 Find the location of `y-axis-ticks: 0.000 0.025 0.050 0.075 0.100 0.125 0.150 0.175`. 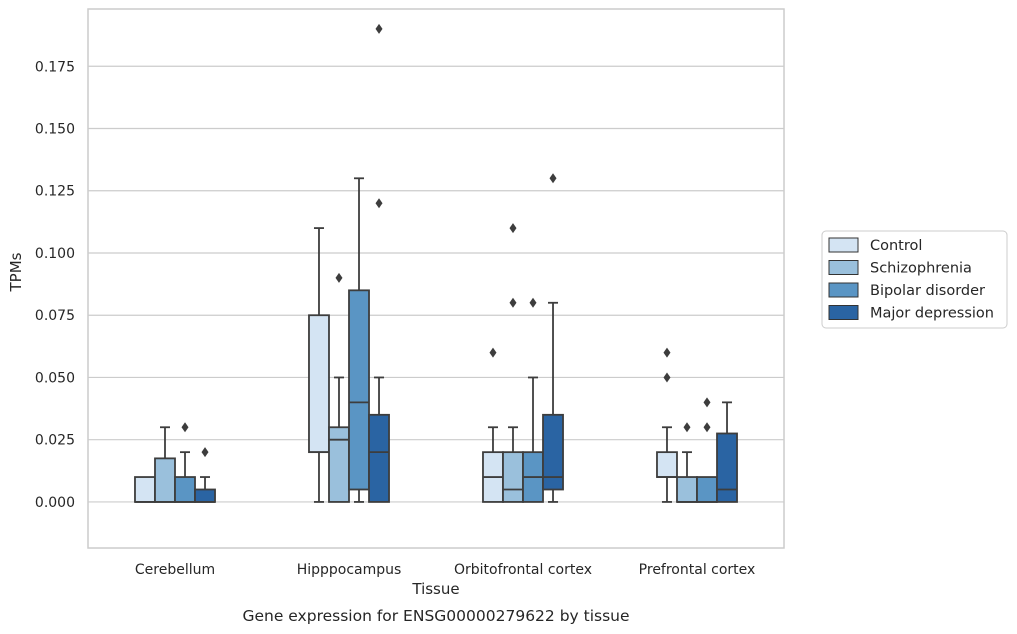

y-axis-ticks: 0.000 0.025 0.050 0.075 0.100 0.125 0.150 0.175 is located at coordinates (55, 285).